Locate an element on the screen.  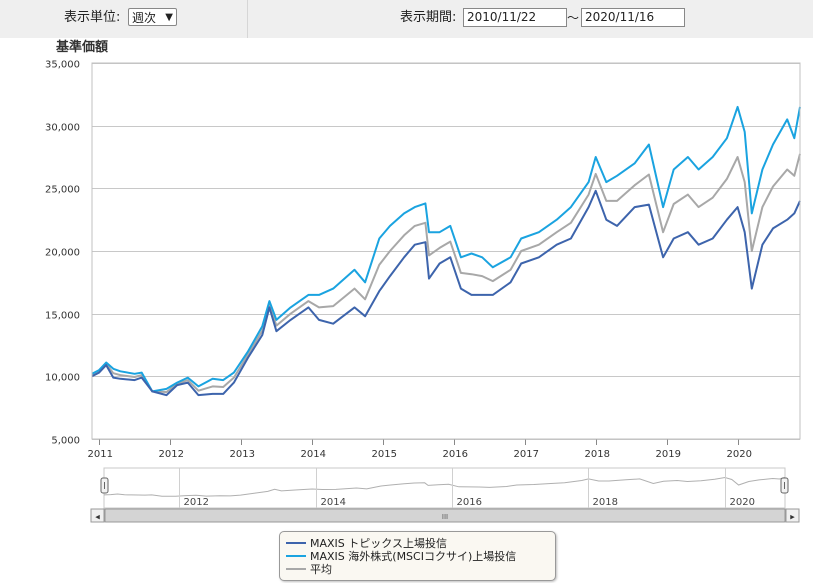
end-date-input: 2020/11/16 is located at coordinates (633, 17).